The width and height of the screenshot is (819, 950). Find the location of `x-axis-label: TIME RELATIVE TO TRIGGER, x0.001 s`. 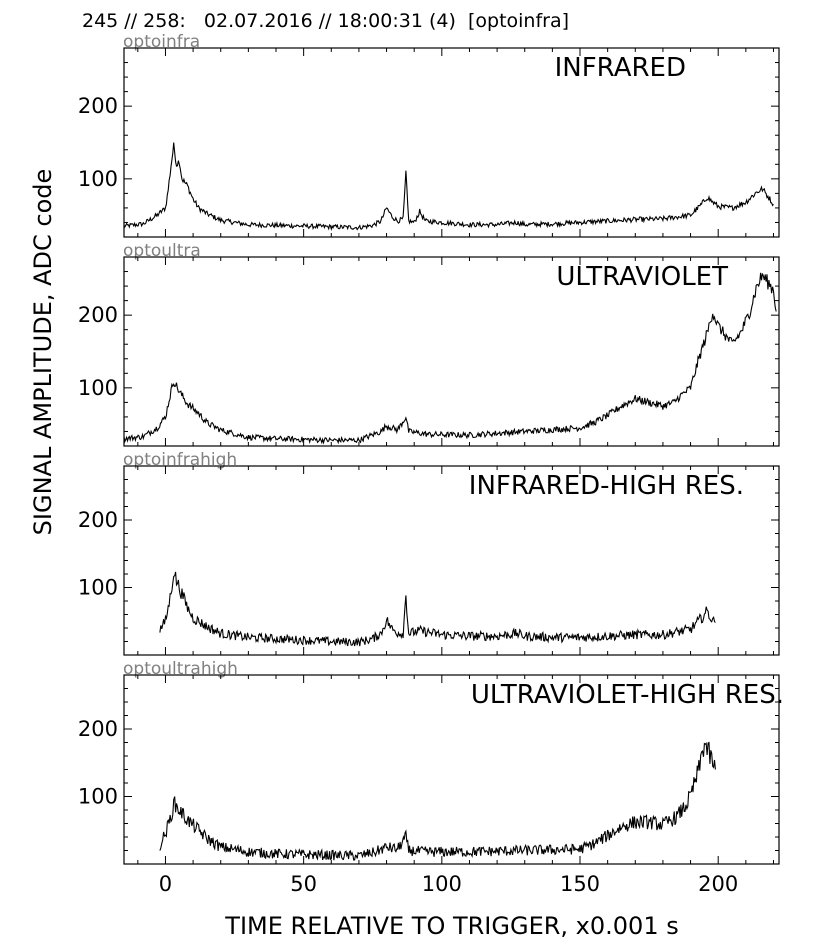

x-axis-label: TIME RELATIVE TO TRIGGER, x0.001 s is located at coordinates (451, 926).